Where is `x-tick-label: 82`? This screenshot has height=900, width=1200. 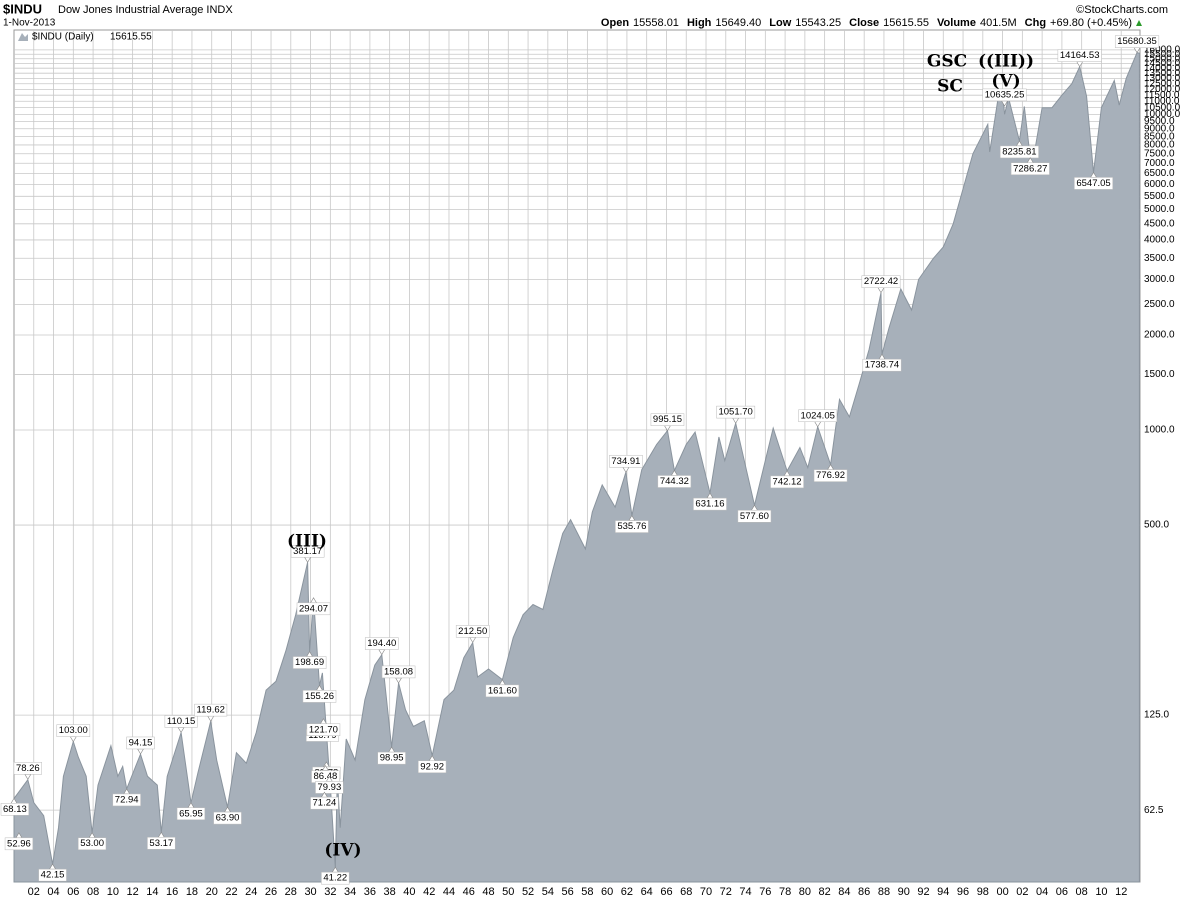
x-tick-label: 82 is located at coordinates (825, 892).